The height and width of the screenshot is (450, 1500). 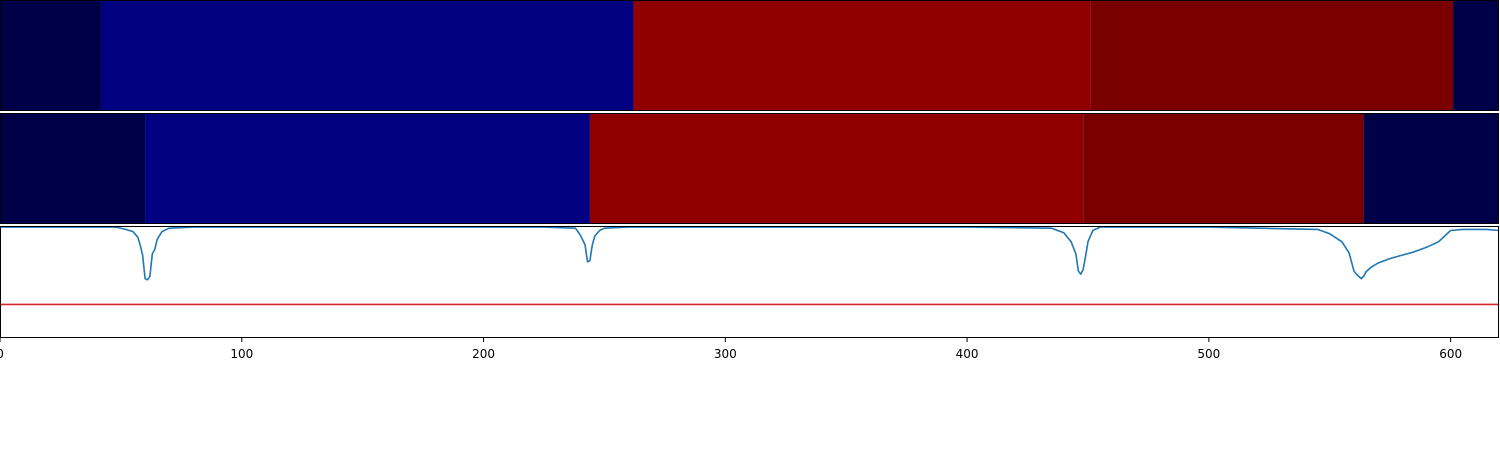 I want to click on x-axis: 0 100 200 300 400 500 600, so click(x=731, y=349).